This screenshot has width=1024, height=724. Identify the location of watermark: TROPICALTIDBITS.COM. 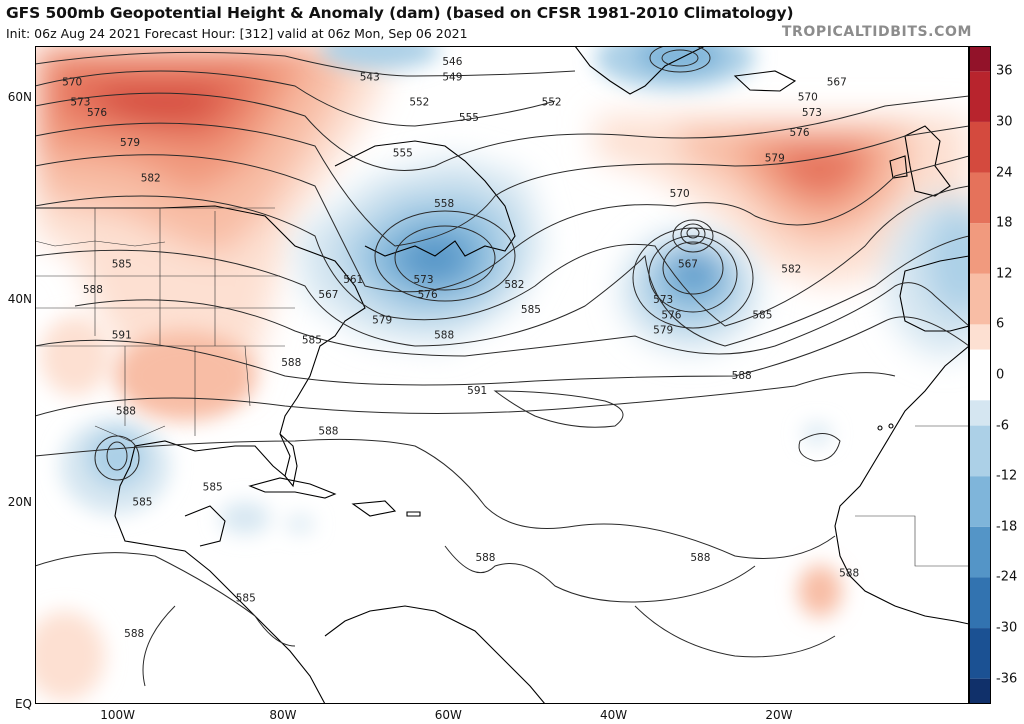
(876, 32).